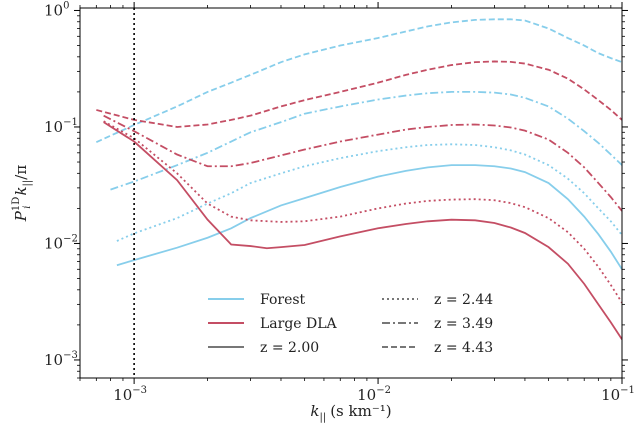  I want to click on legend-label: z = 2.00, so click(289, 348).